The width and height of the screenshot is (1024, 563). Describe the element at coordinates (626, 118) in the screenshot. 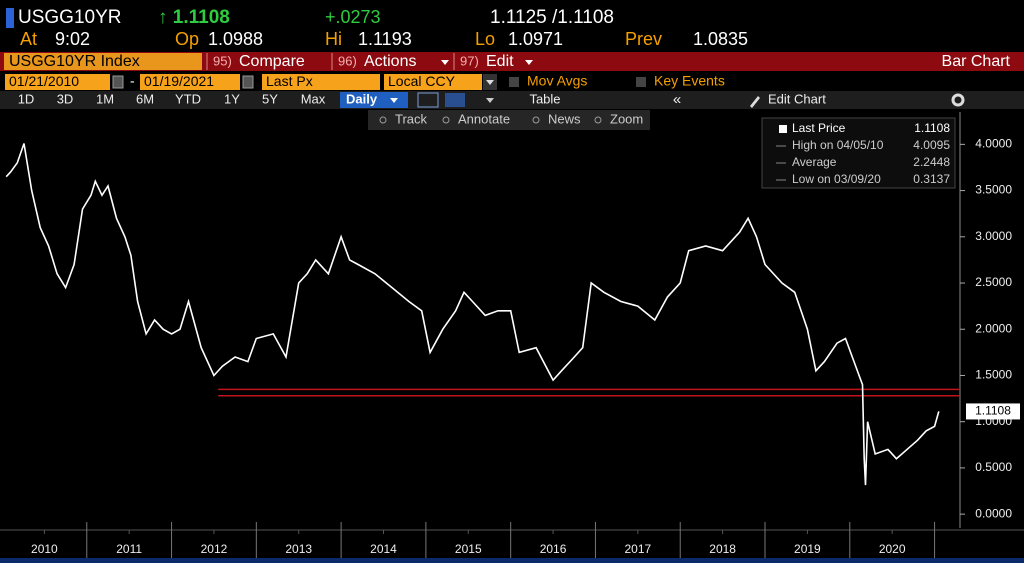

I see `tool-button: Zoom` at that location.